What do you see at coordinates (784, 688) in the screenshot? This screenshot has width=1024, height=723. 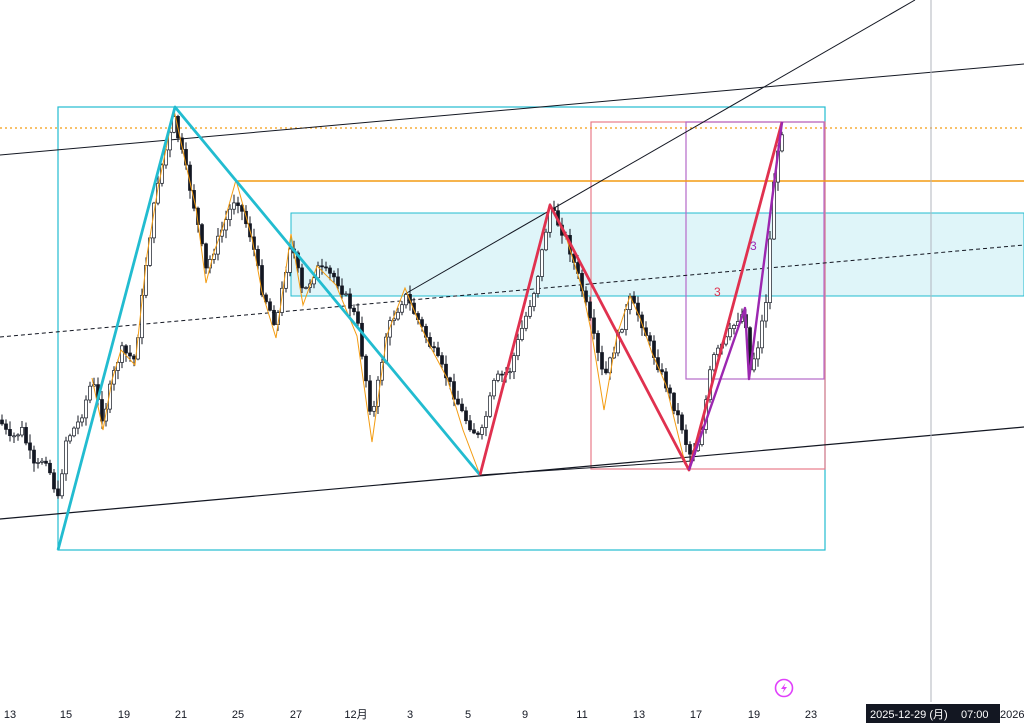 I see `lightning-icon` at bounding box center [784, 688].